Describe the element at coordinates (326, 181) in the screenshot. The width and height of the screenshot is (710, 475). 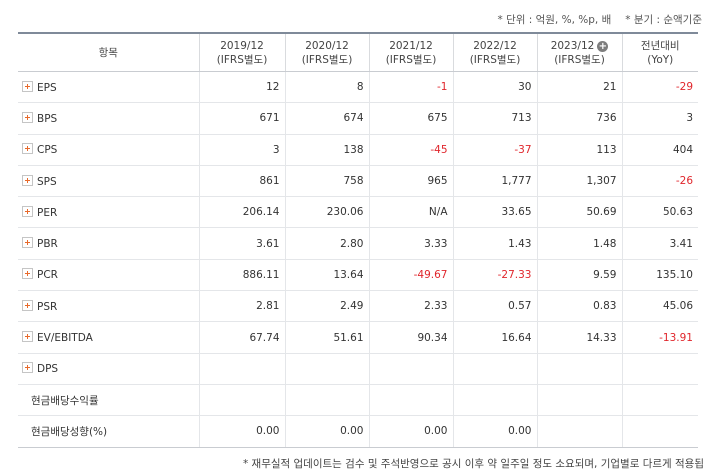
I see `value-cell: 758` at that location.